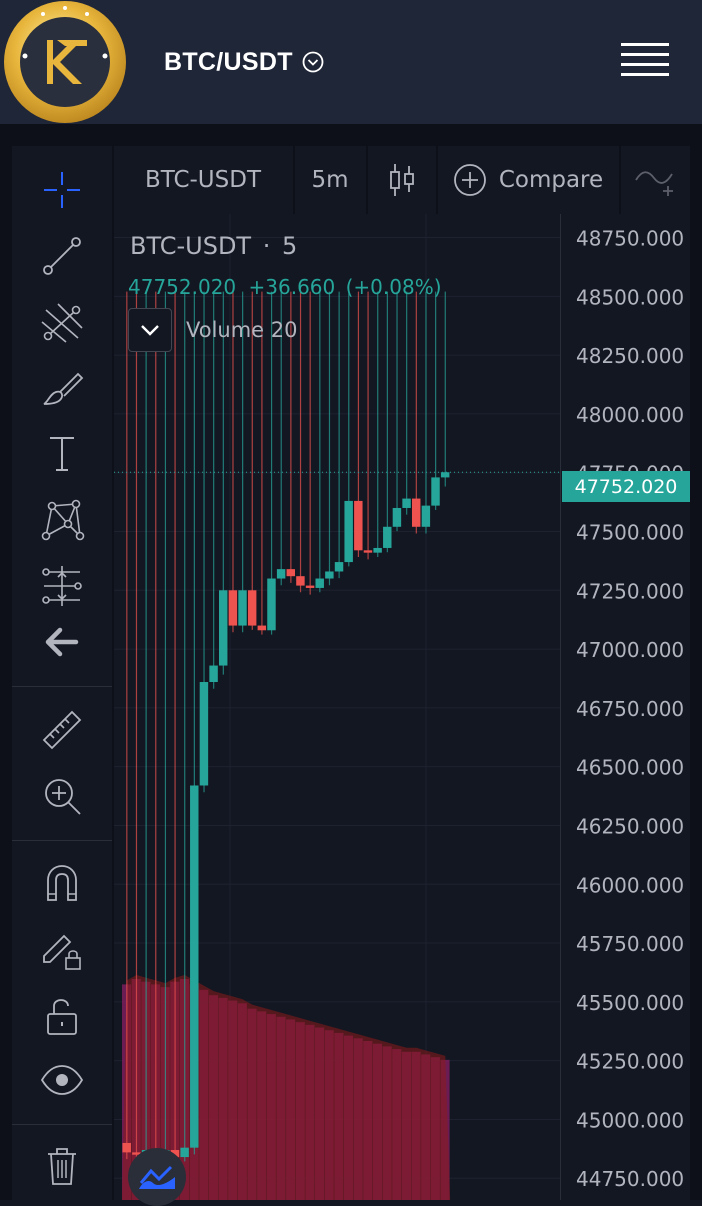 This screenshot has height=1206, width=702. I want to click on y-tick-label: 46000.000, so click(630, 885).